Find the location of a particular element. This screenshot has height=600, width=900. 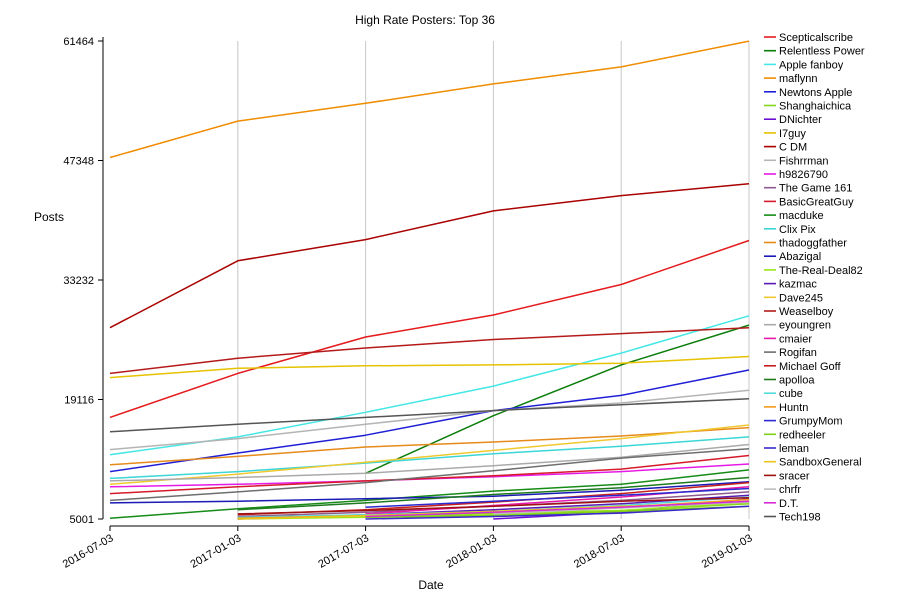

legend-entry: Abazigal is located at coordinates (800, 257).